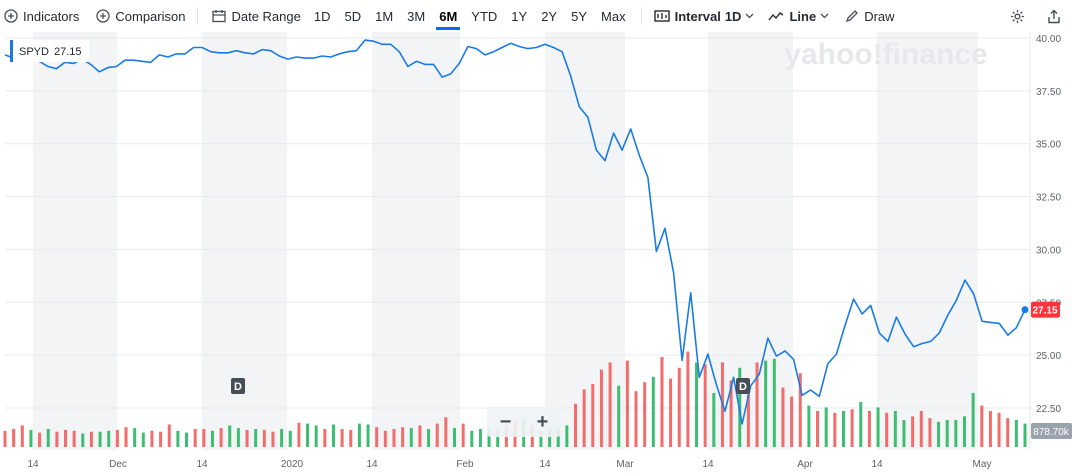 This screenshot has width=1072, height=476. Describe the element at coordinates (51, 16) in the screenshot. I see `indicators-label: Indicators` at that location.